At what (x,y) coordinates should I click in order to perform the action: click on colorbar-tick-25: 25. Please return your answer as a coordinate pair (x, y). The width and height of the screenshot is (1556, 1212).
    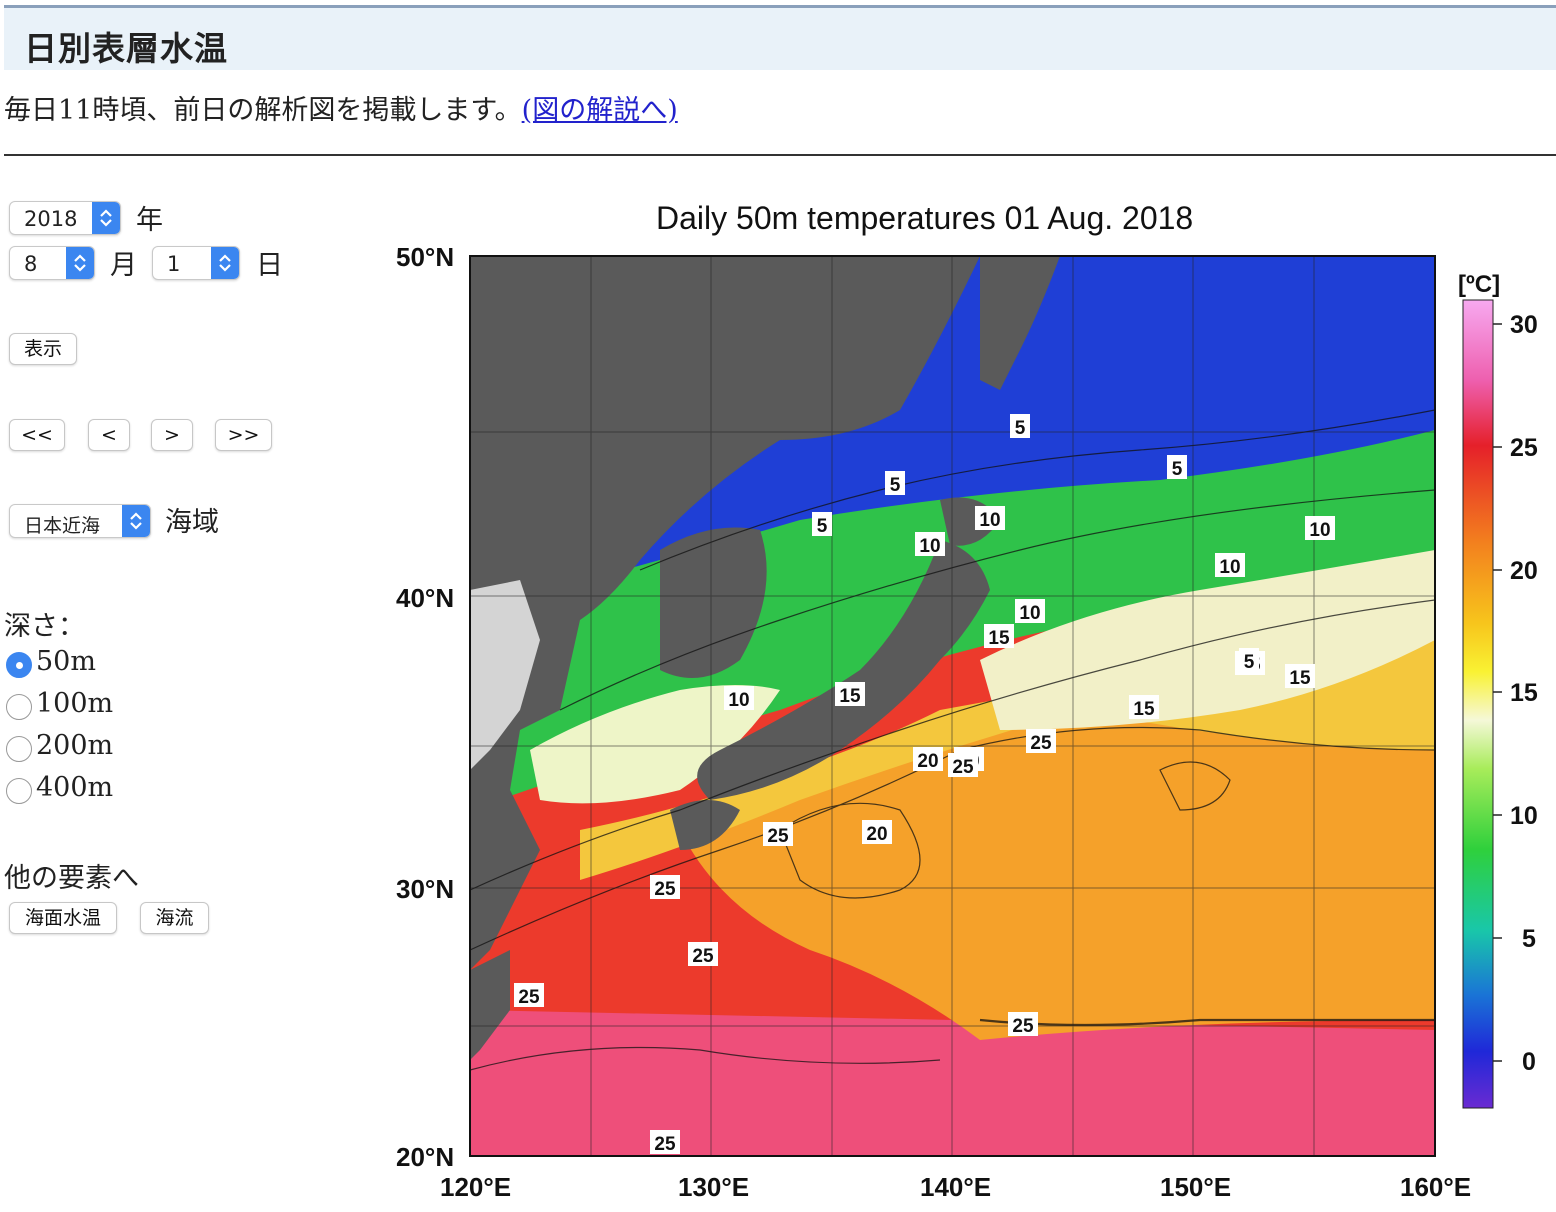
    Looking at the image, I should click on (1524, 448).